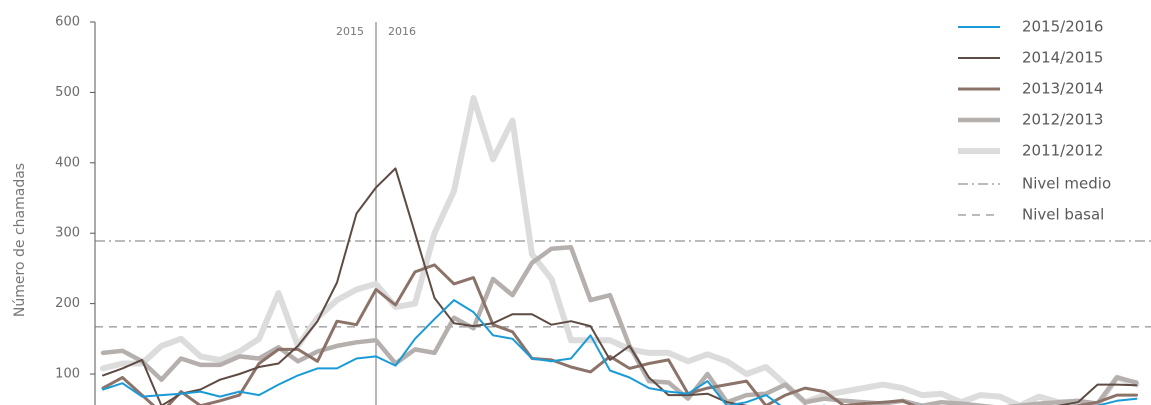 The image size is (1151, 405). What do you see at coordinates (67, 374) in the screenshot?
I see `y-tick-label: 100` at bounding box center [67, 374].